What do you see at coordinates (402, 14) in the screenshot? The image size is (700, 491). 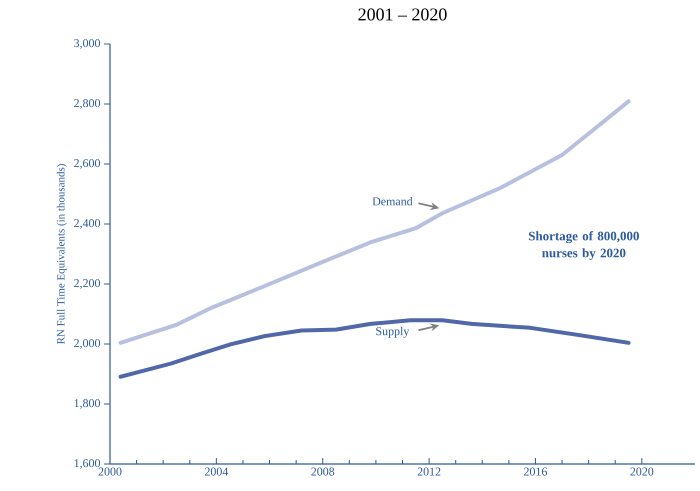 I see `chart-title: 2001 – 2020` at bounding box center [402, 14].